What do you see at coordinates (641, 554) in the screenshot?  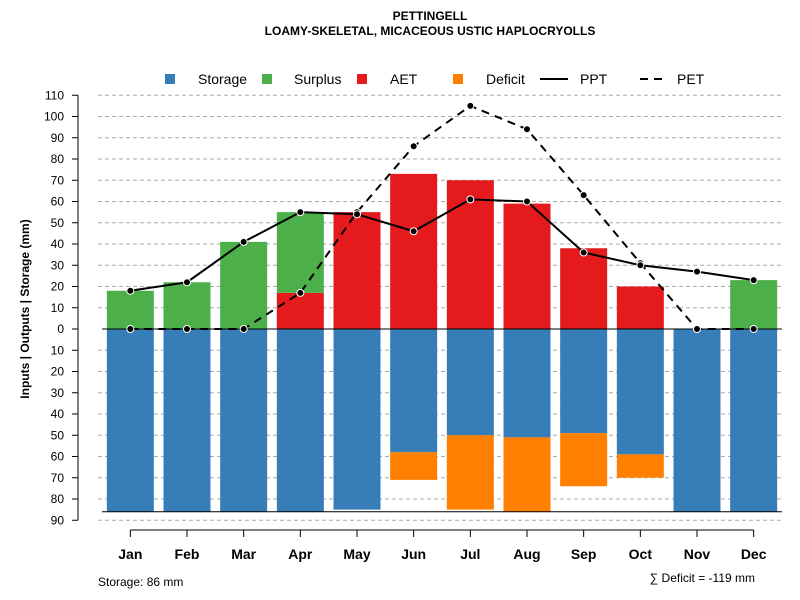 I see `x-tick-label: Oct` at bounding box center [641, 554].